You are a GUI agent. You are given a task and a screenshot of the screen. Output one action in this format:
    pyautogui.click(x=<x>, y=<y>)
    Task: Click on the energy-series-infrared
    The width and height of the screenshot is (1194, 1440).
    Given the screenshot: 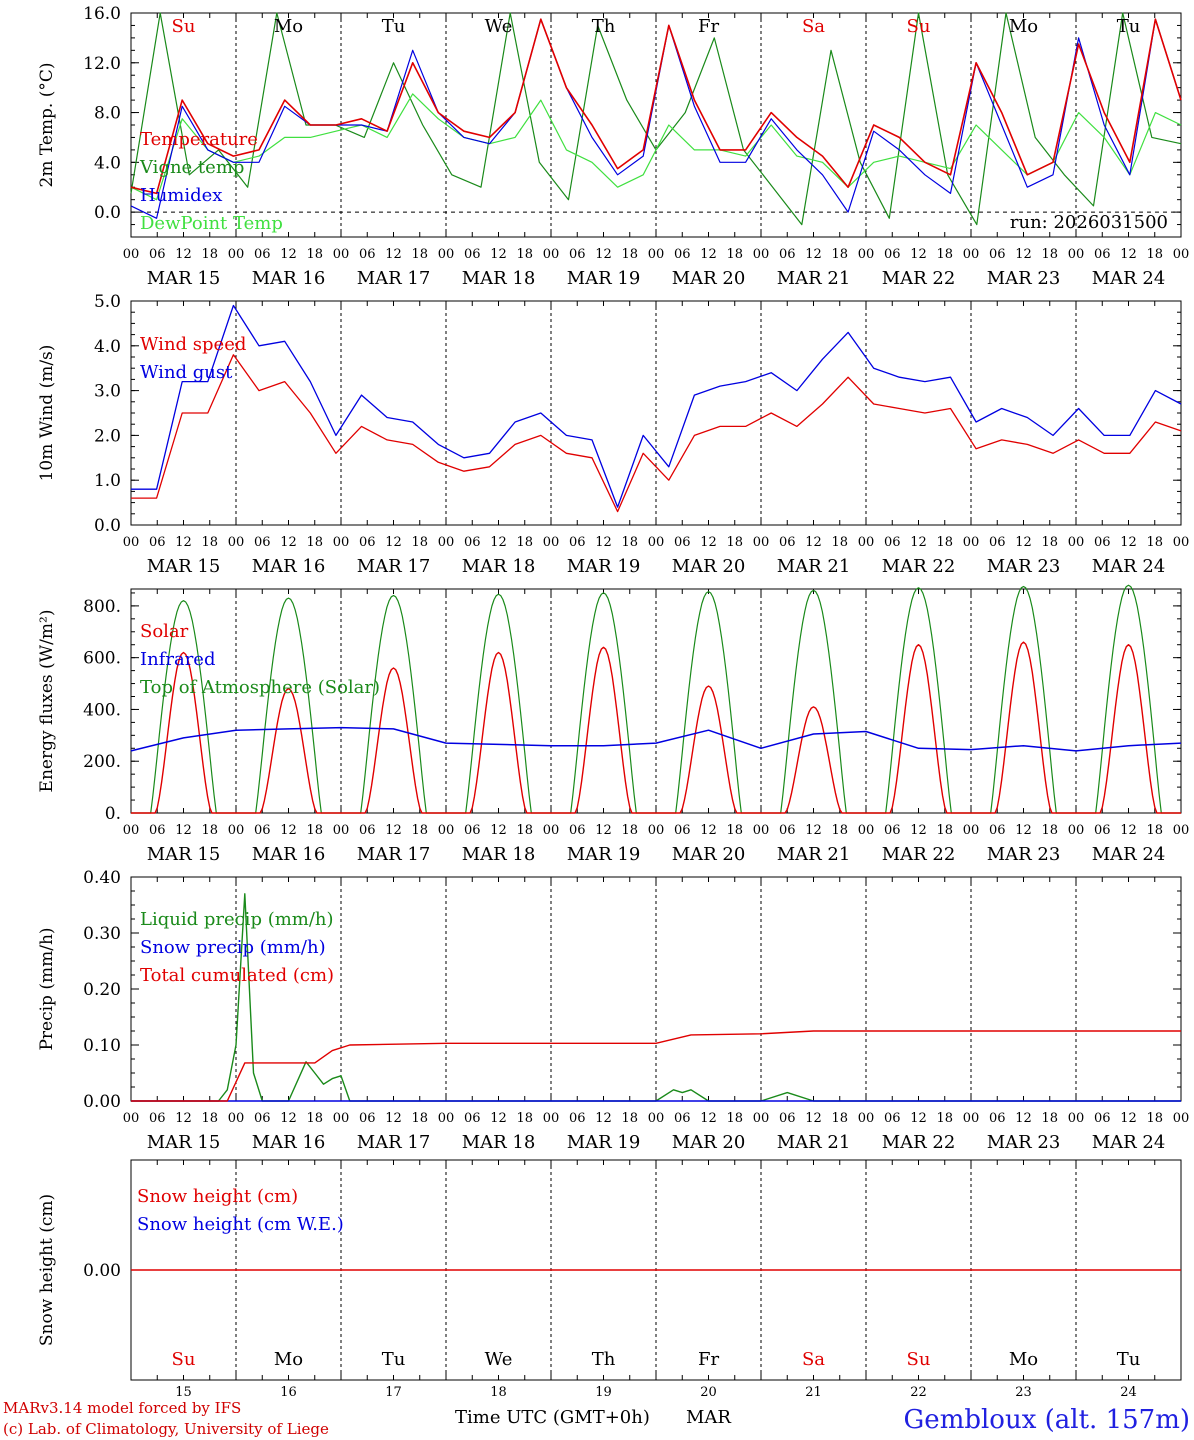 What is the action you would take?
    pyautogui.click(x=656, y=739)
    